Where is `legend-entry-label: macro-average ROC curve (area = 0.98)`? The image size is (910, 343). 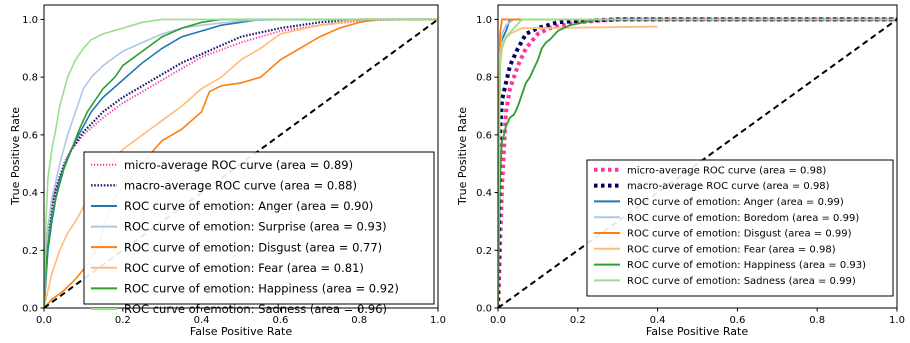
legend-entry-label: macro-average ROC curve (area = 0.98) is located at coordinates (728, 186).